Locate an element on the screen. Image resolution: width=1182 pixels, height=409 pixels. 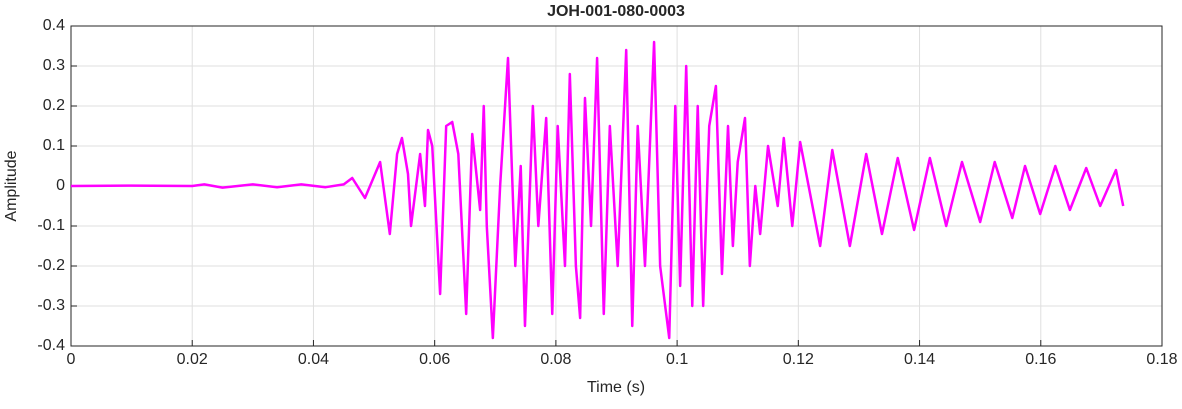
y-tick-label: 0.1 is located at coordinates (54, 145).